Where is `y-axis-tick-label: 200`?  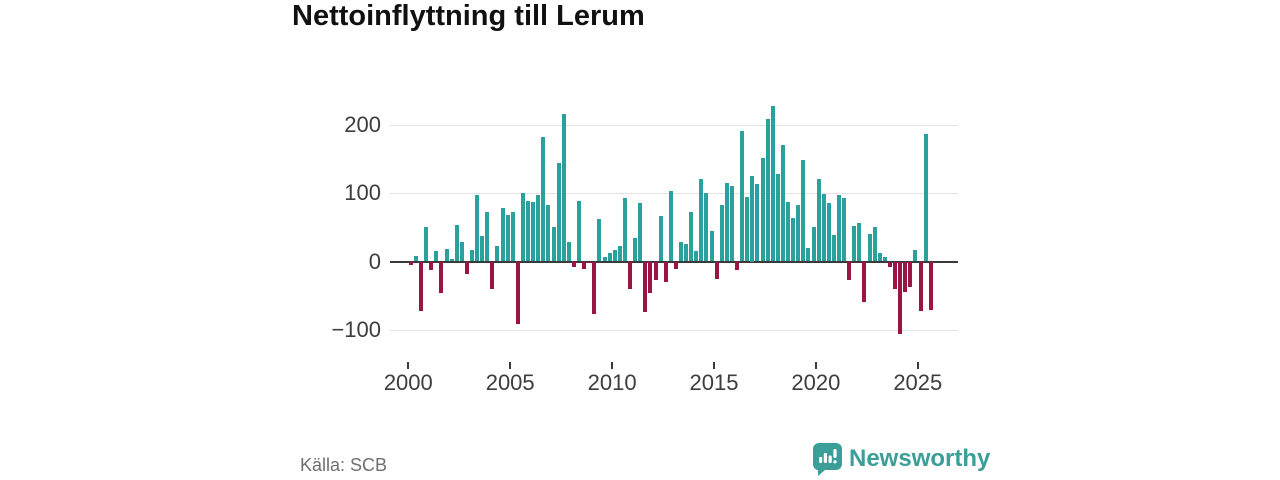 y-axis-tick-label: 200 is located at coordinates (362, 124).